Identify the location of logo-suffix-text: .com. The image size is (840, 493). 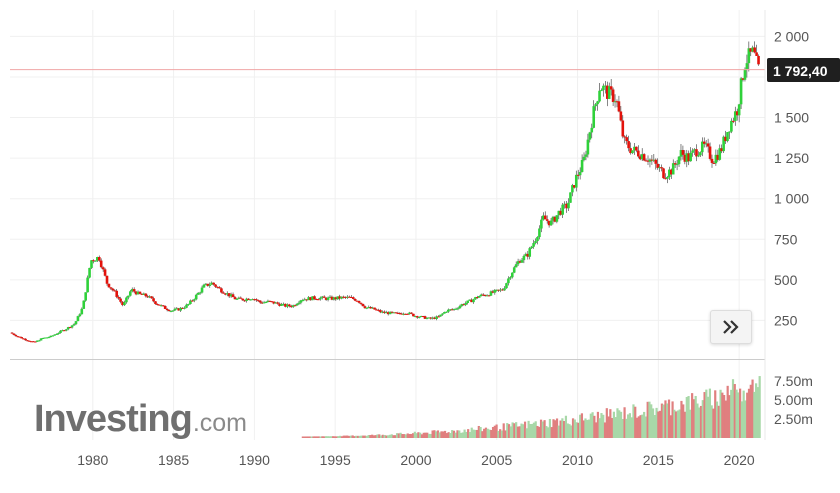
(219, 423).